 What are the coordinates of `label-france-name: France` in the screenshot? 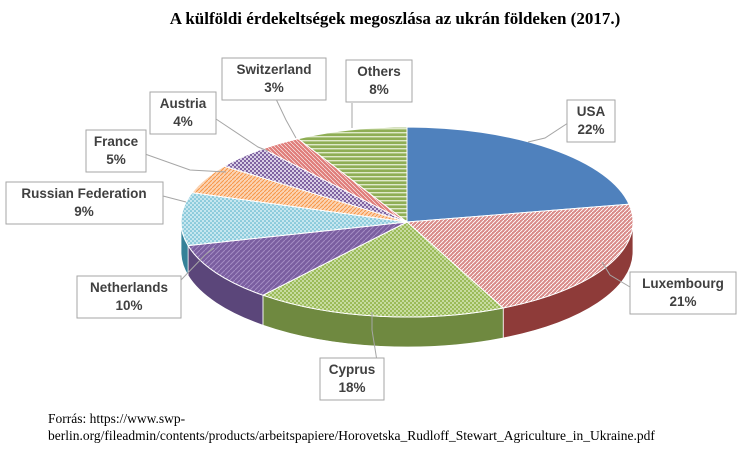 It's located at (116, 141).